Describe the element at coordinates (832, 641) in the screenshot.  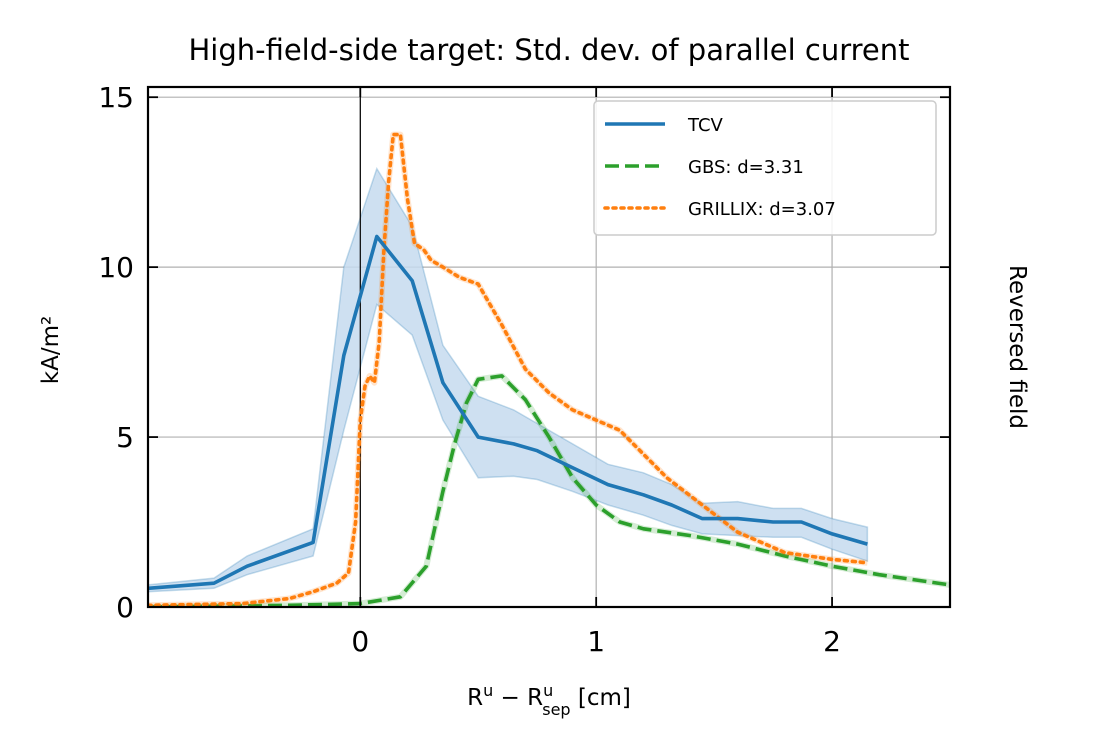
I see `x-tick-label: 2` at that location.